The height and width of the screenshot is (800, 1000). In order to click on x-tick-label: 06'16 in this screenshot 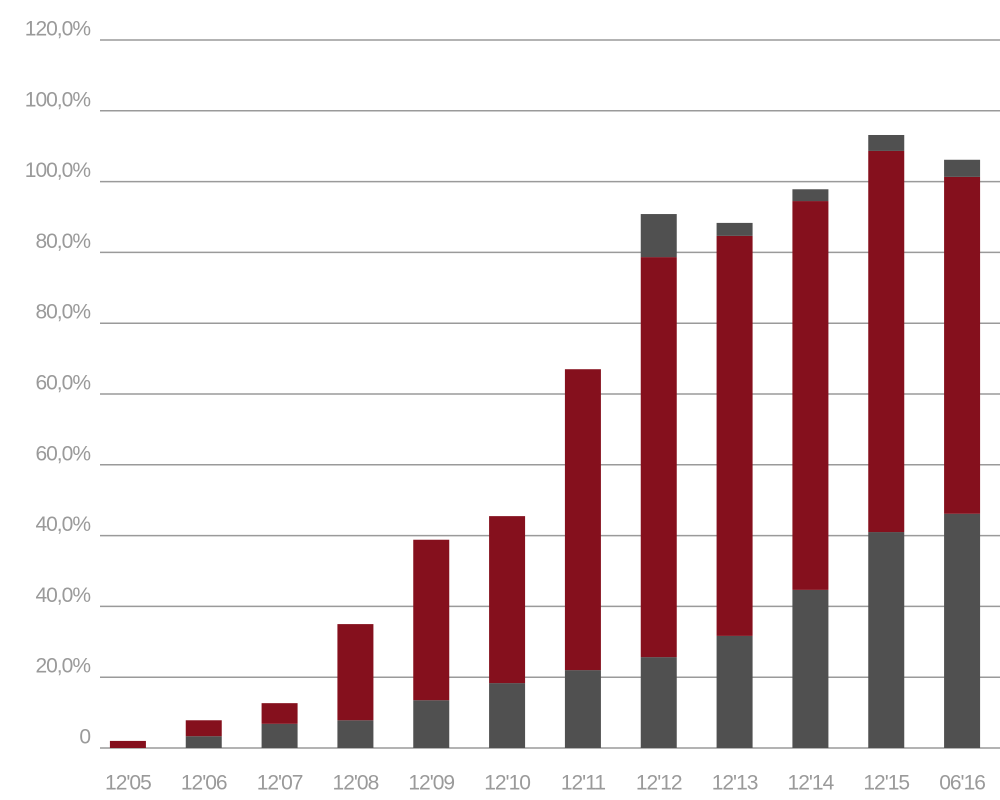, I will do `click(962, 783)`.